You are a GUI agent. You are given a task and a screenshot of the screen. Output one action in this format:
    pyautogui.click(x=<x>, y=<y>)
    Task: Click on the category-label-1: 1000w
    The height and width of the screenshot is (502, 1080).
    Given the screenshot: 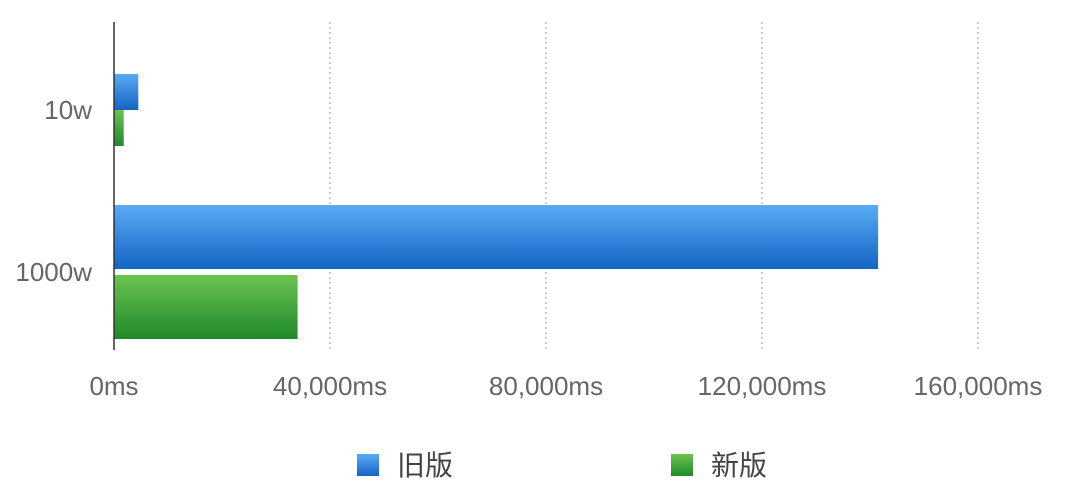 What is the action you would take?
    pyautogui.click(x=53, y=272)
    